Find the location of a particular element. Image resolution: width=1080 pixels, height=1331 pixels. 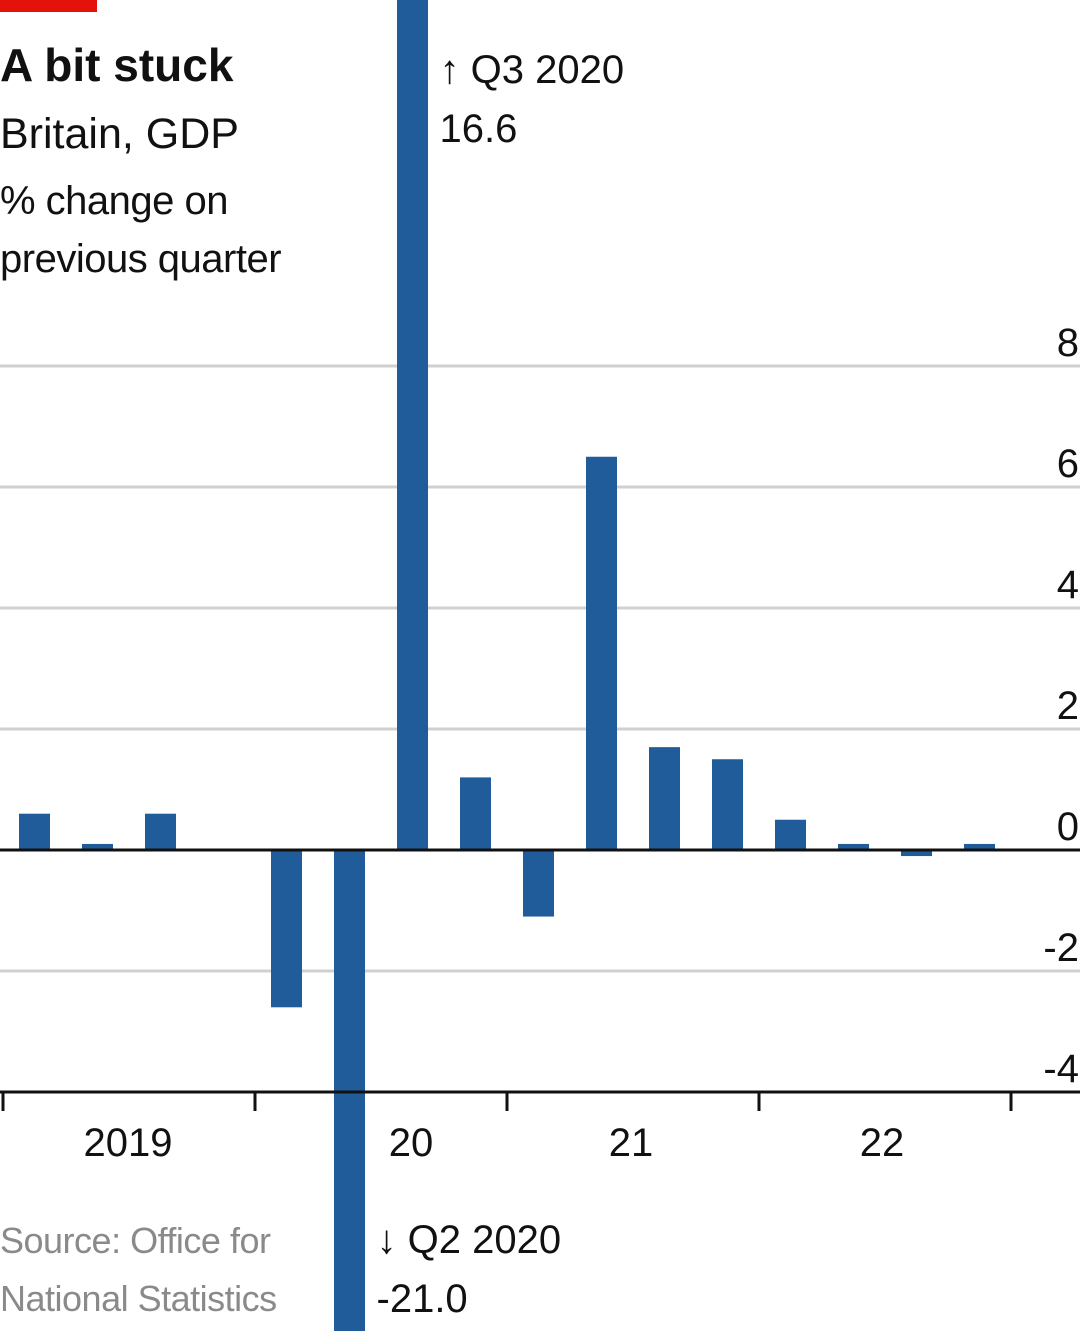

value-label: -21.0 is located at coordinates (422, 1299).